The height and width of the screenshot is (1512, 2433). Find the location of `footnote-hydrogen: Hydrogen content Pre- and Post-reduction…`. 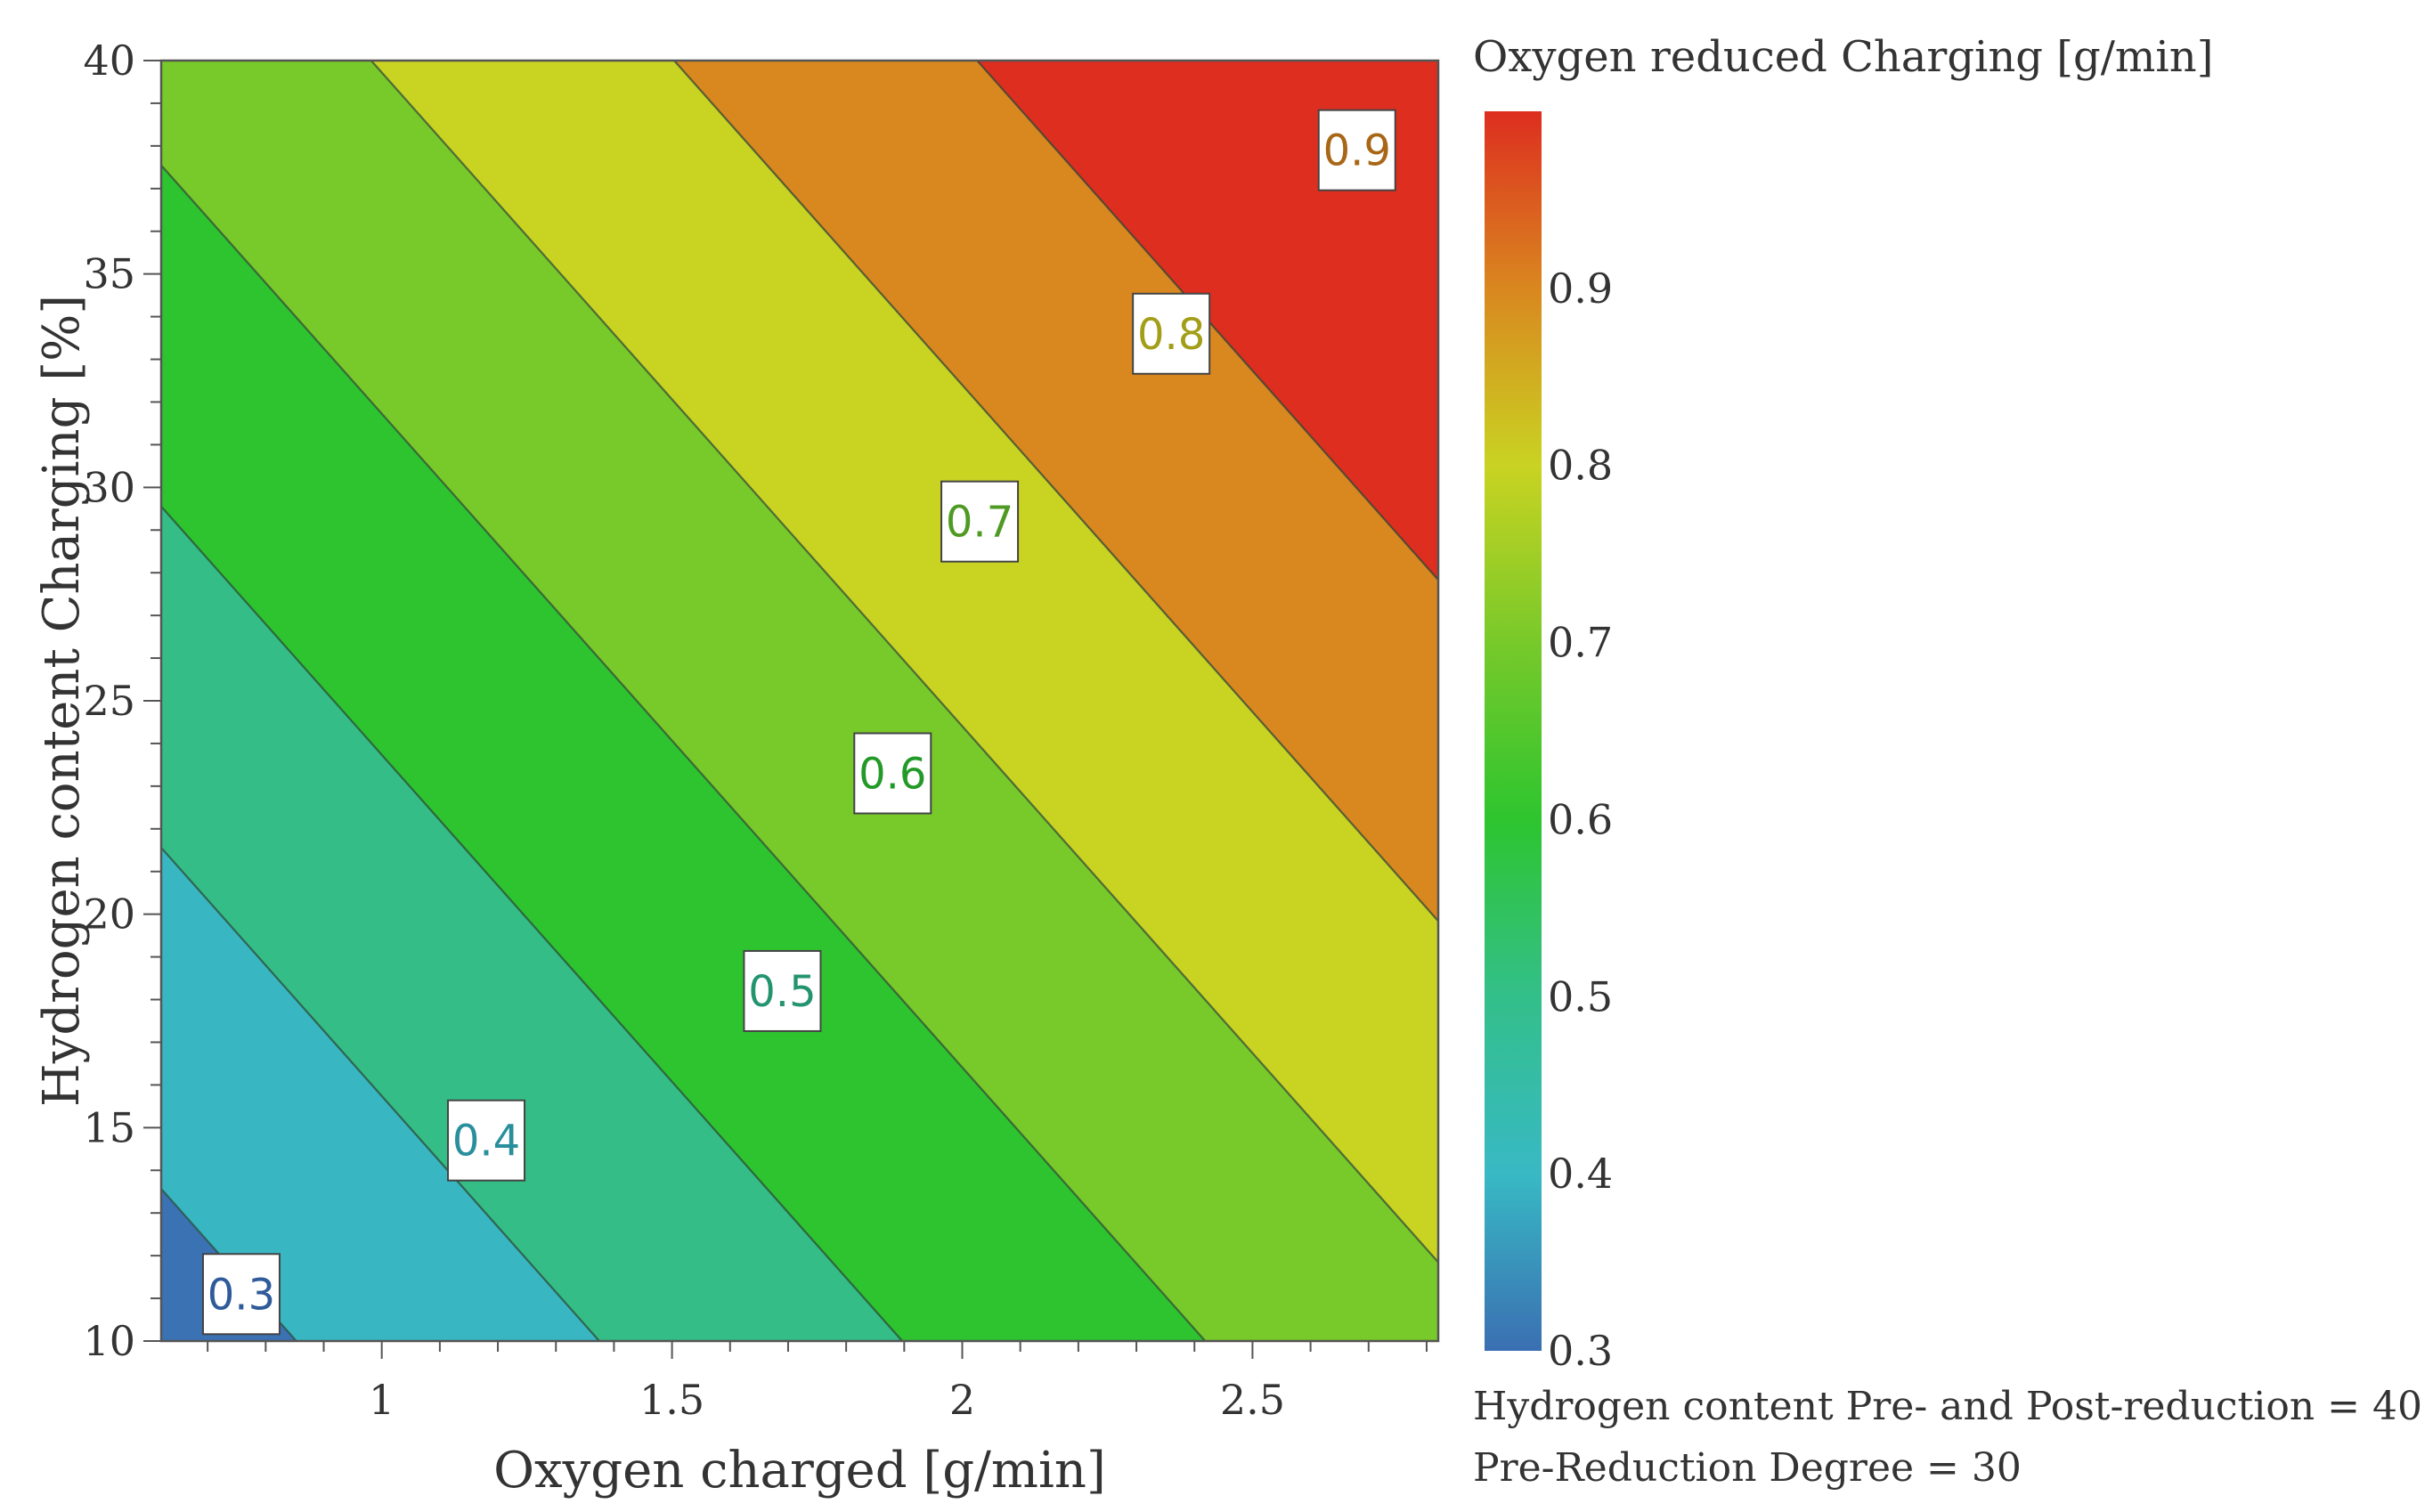

footnote-hydrogen: Hydrogen content Pre- and Post-reduction… is located at coordinates (1947, 1406).